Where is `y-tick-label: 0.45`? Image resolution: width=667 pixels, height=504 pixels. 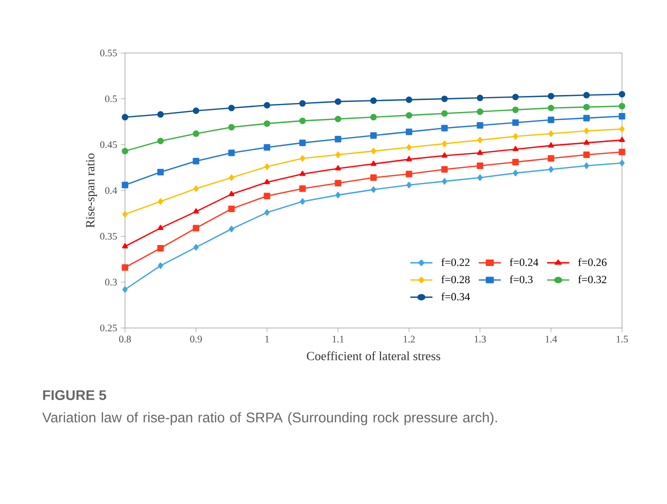
y-tick-label: 0.45 is located at coordinates (108, 144).